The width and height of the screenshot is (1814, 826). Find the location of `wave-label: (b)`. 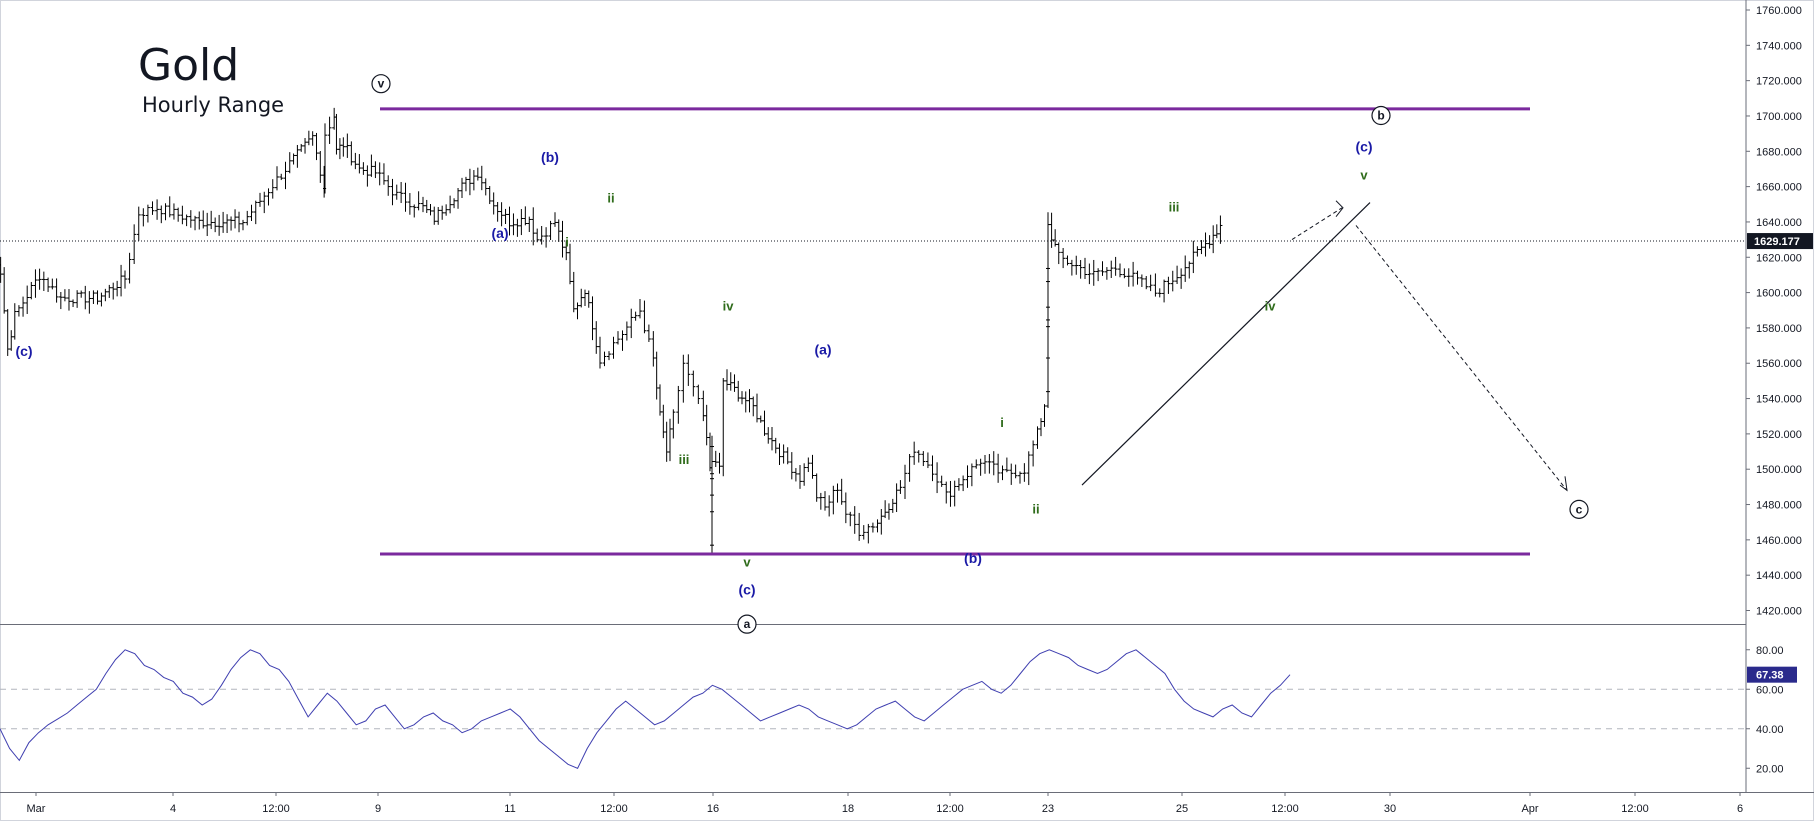

wave-label: (b) is located at coordinates (973, 558).